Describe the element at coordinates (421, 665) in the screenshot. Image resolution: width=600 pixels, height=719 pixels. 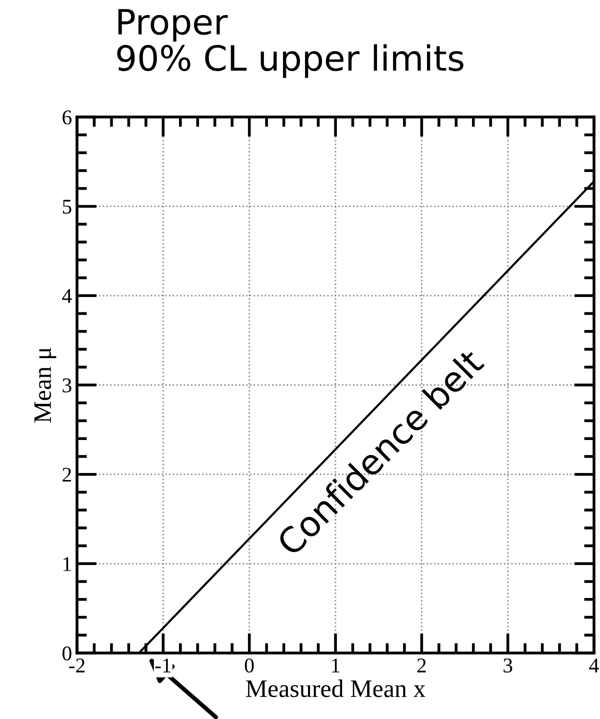
I see `x-tick-label: 2` at that location.